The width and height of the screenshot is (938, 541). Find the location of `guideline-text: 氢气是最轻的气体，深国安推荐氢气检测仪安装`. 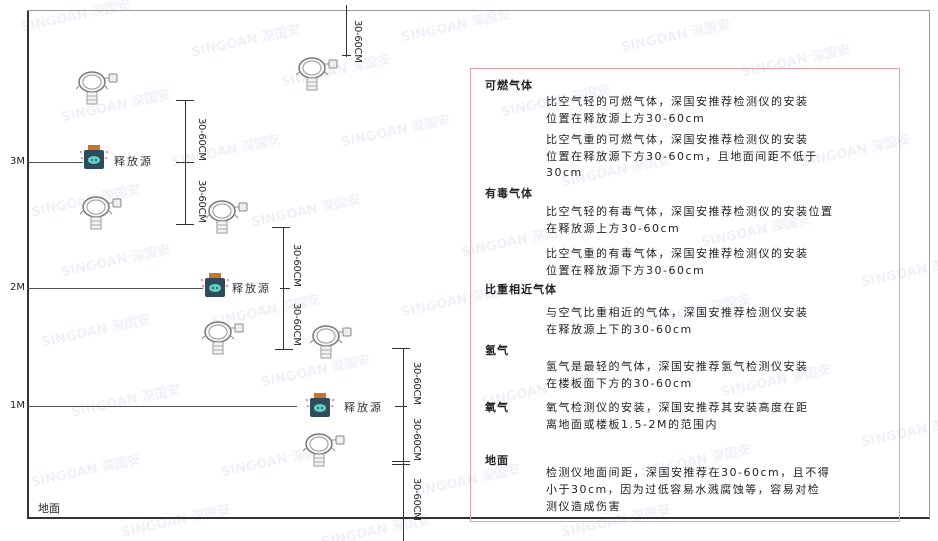

guideline-text: 氢气是最轻的气体，深国安推荐氢气检测仪安装 is located at coordinates (677, 366).